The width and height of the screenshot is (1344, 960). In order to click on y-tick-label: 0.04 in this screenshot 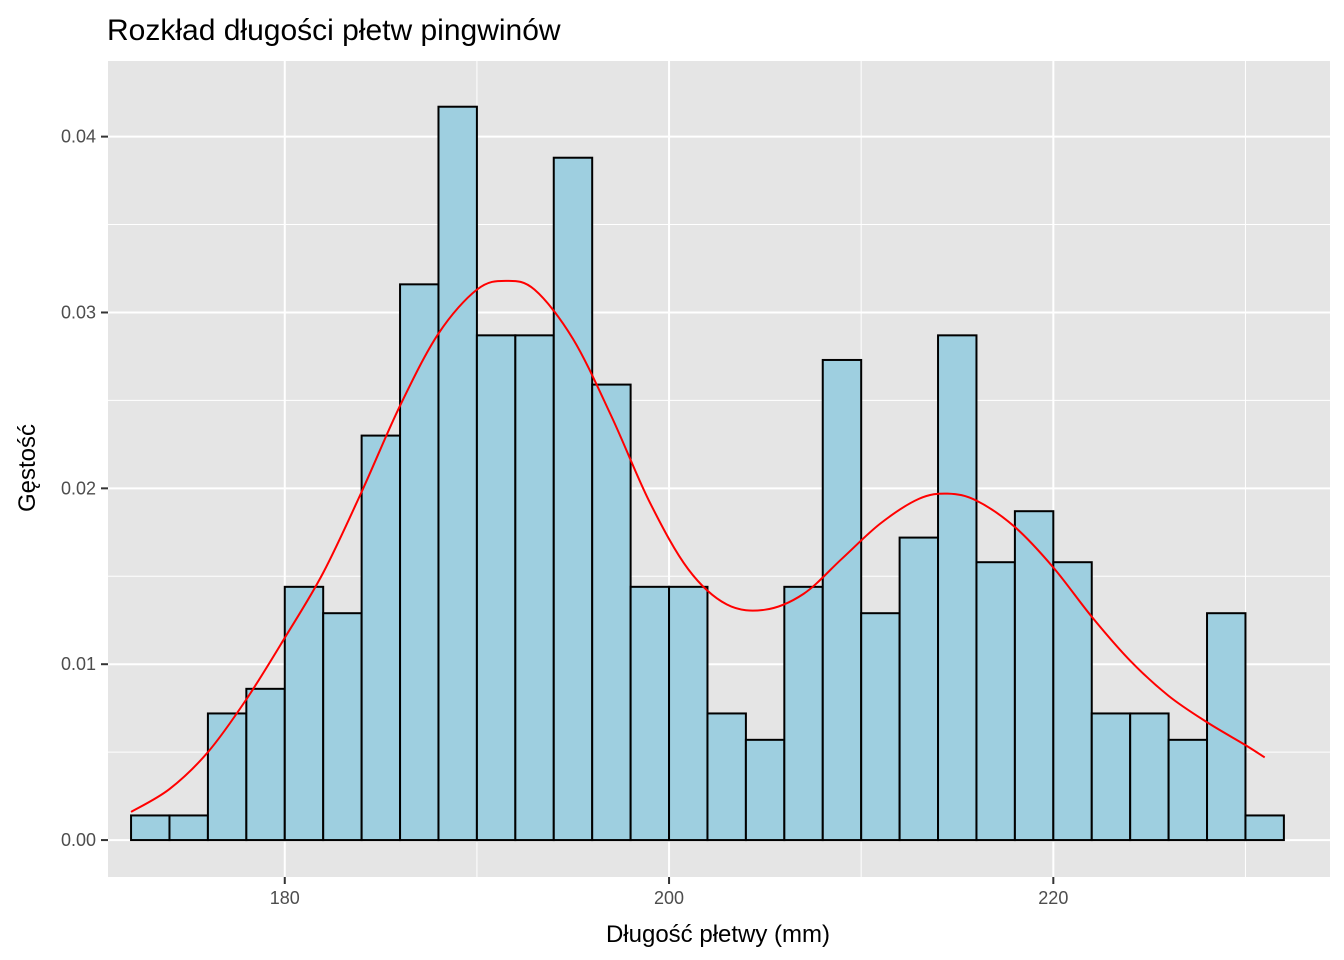, I will do `click(78, 137)`.